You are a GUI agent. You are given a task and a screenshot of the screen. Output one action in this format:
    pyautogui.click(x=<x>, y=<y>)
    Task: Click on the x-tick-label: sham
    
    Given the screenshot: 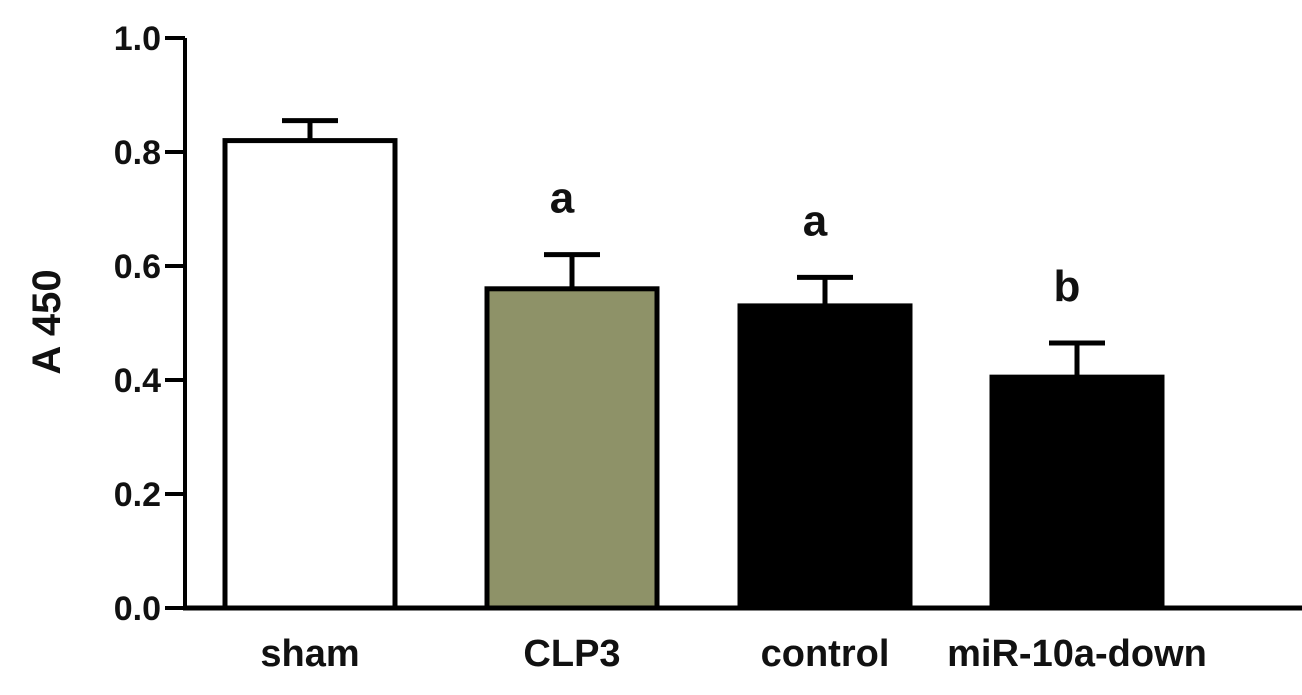 What is the action you would take?
    pyautogui.click(x=309, y=654)
    